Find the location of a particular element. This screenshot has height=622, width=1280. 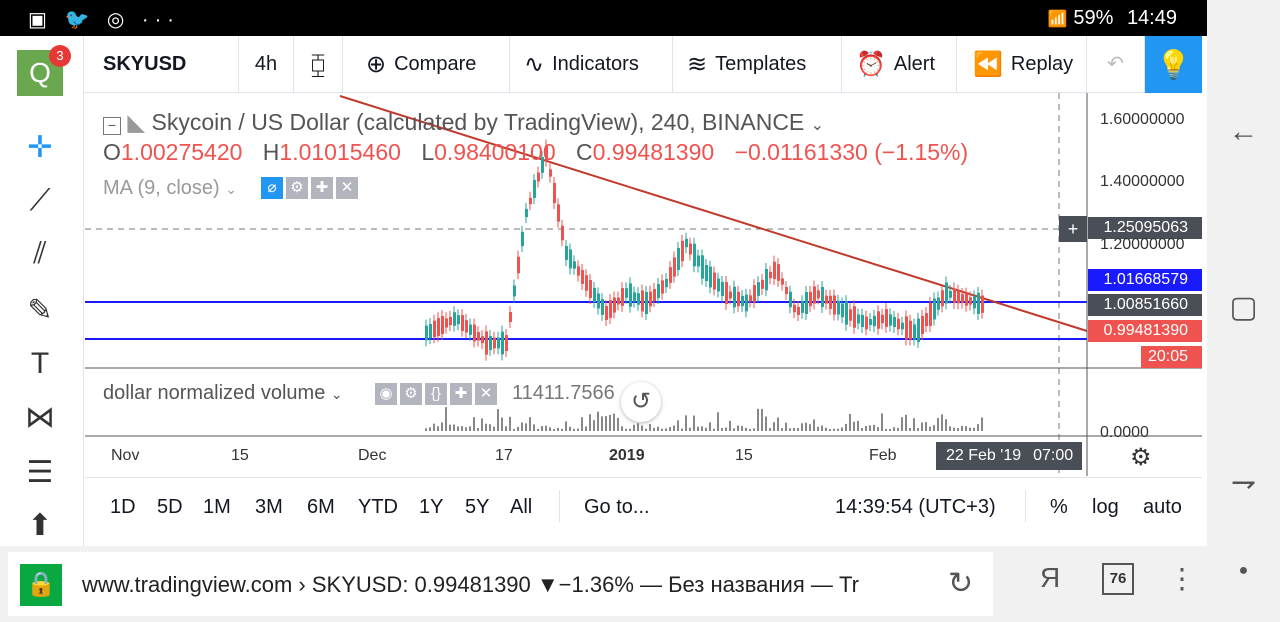

scroll-up-icon: ⬆ is located at coordinates (40, 525).